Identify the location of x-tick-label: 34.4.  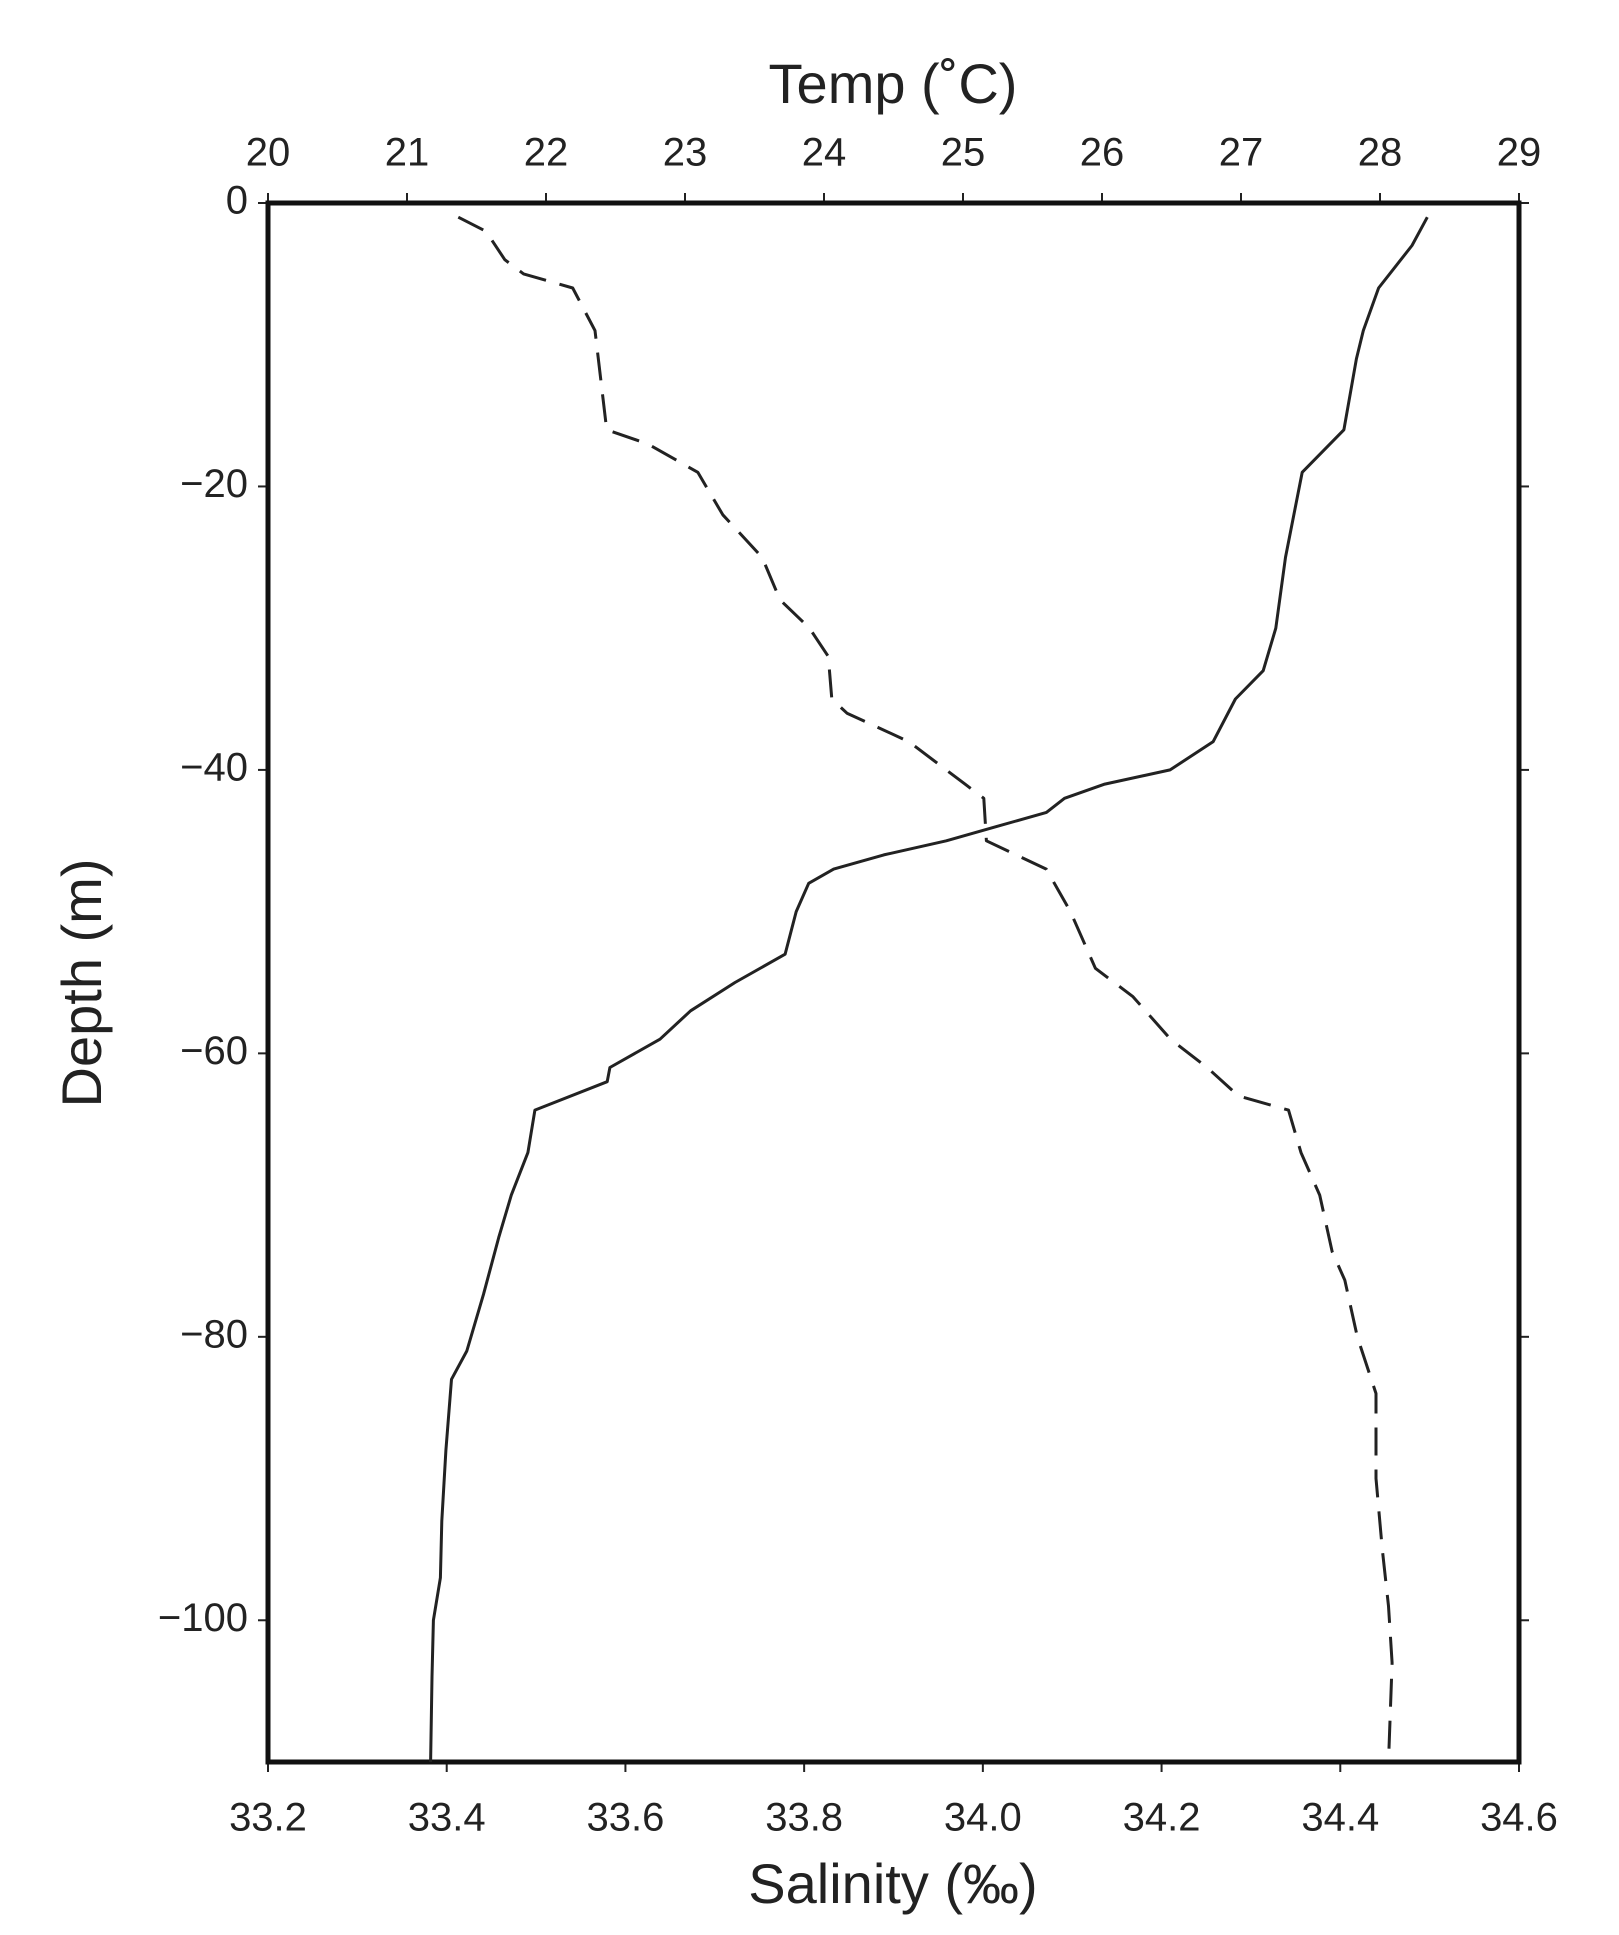
(1340, 1818).